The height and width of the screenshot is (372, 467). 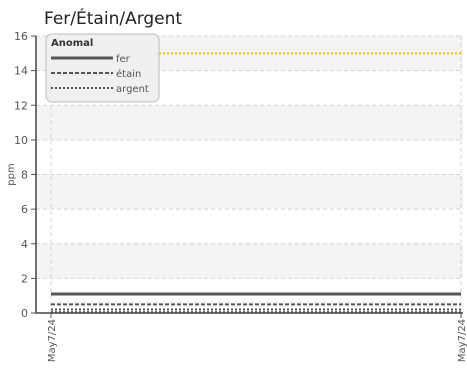 I want to click on y-tick-label: 16, so click(x=21, y=36).